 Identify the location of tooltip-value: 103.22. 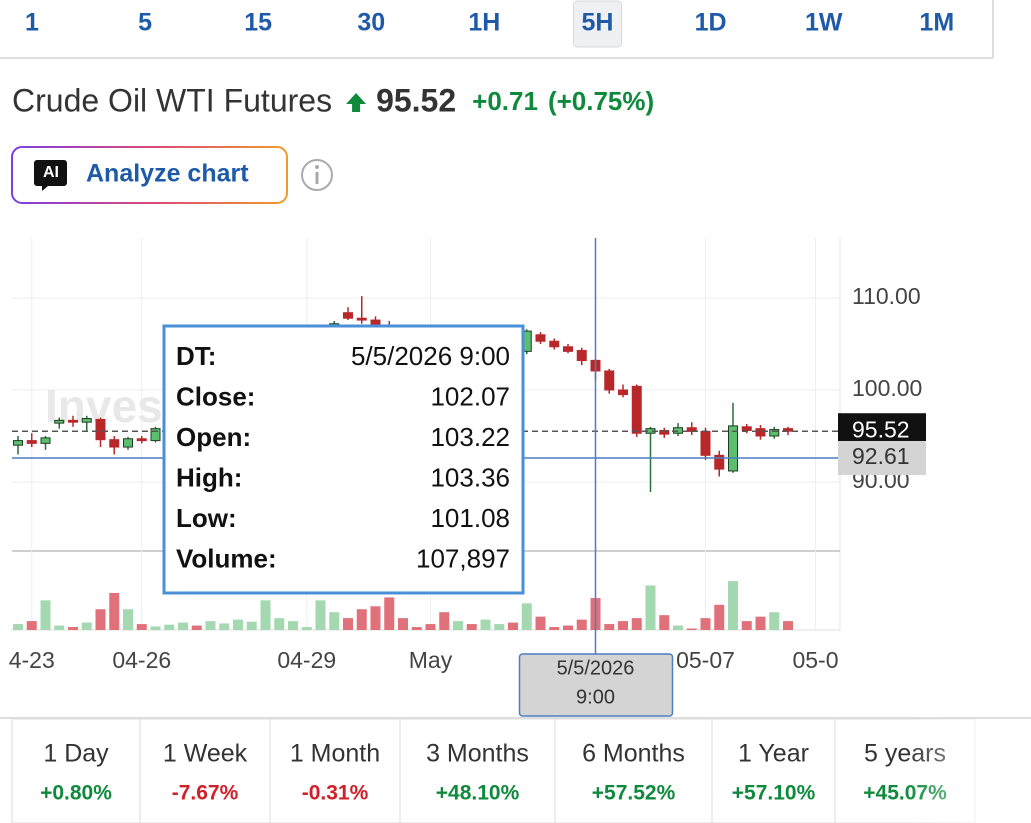
(470, 437).